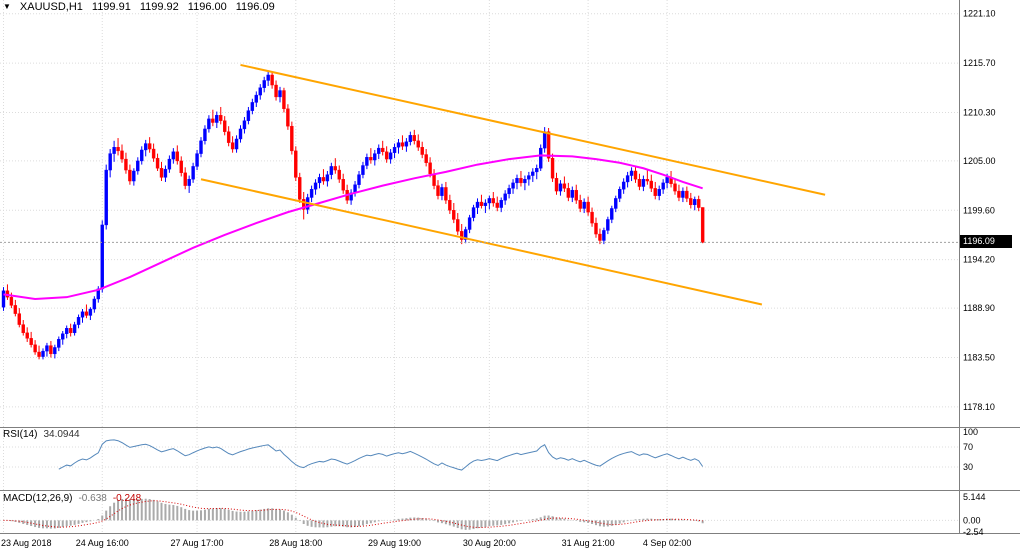 Image resolution: width=1020 pixels, height=556 pixels. I want to click on high-value: 1199.92, so click(159, 7).